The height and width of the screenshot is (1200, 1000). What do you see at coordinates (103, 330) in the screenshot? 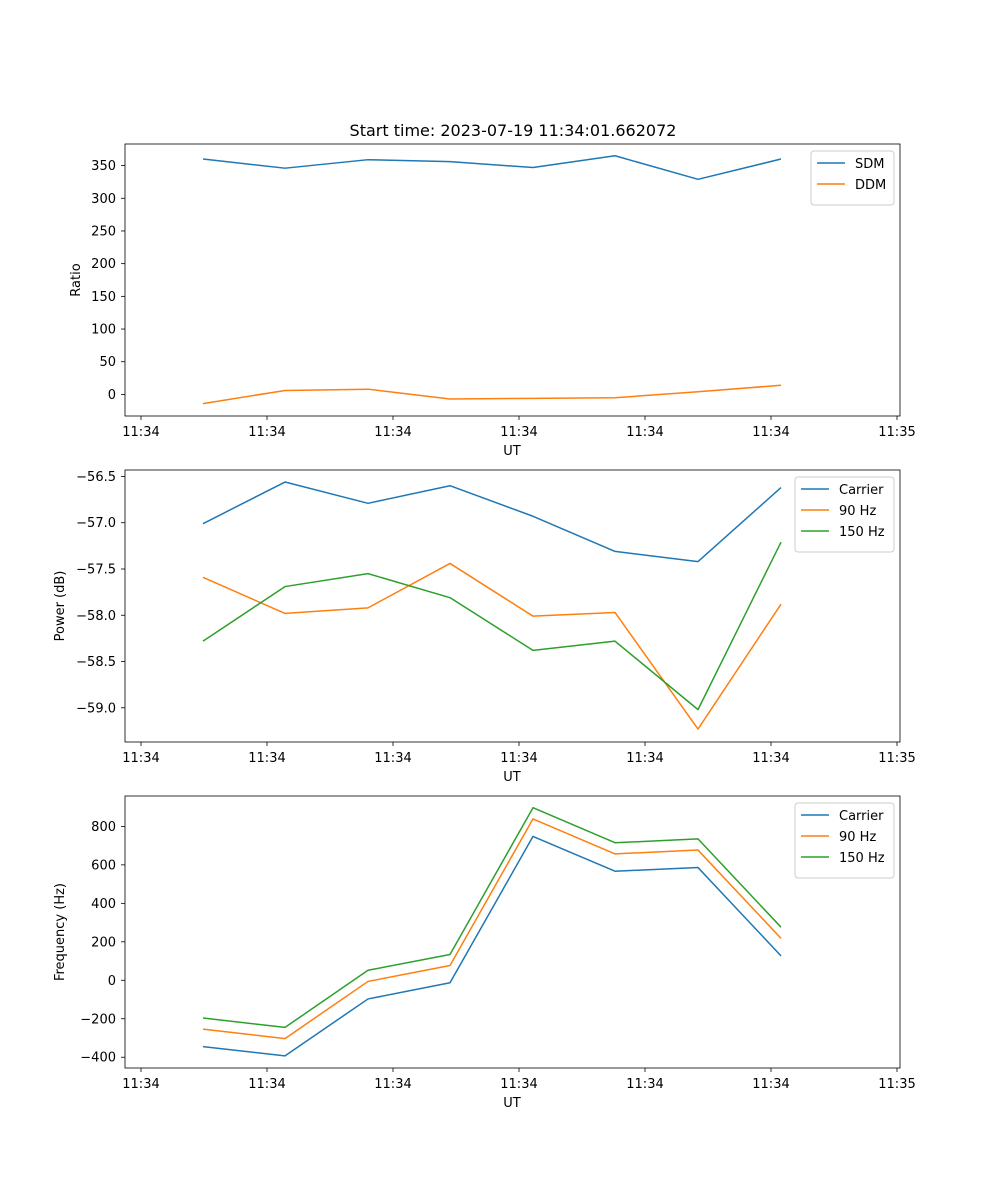
I see `y-tick-label: 100` at bounding box center [103, 330].